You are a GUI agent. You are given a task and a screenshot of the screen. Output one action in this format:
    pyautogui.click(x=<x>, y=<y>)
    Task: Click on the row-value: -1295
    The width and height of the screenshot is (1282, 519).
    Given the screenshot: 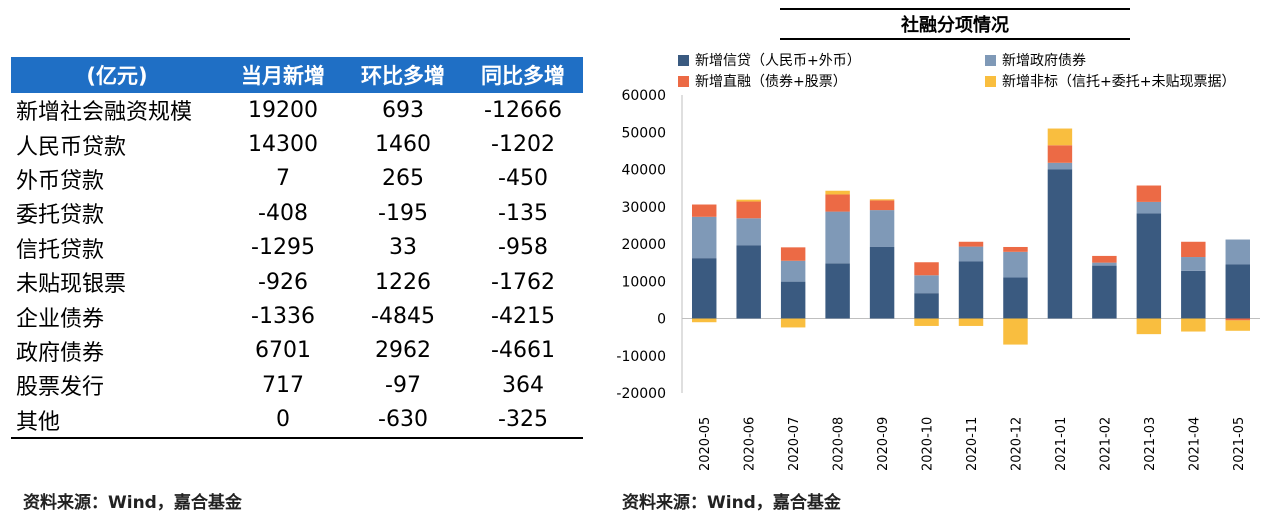 What is the action you would take?
    pyautogui.click(x=283, y=248)
    